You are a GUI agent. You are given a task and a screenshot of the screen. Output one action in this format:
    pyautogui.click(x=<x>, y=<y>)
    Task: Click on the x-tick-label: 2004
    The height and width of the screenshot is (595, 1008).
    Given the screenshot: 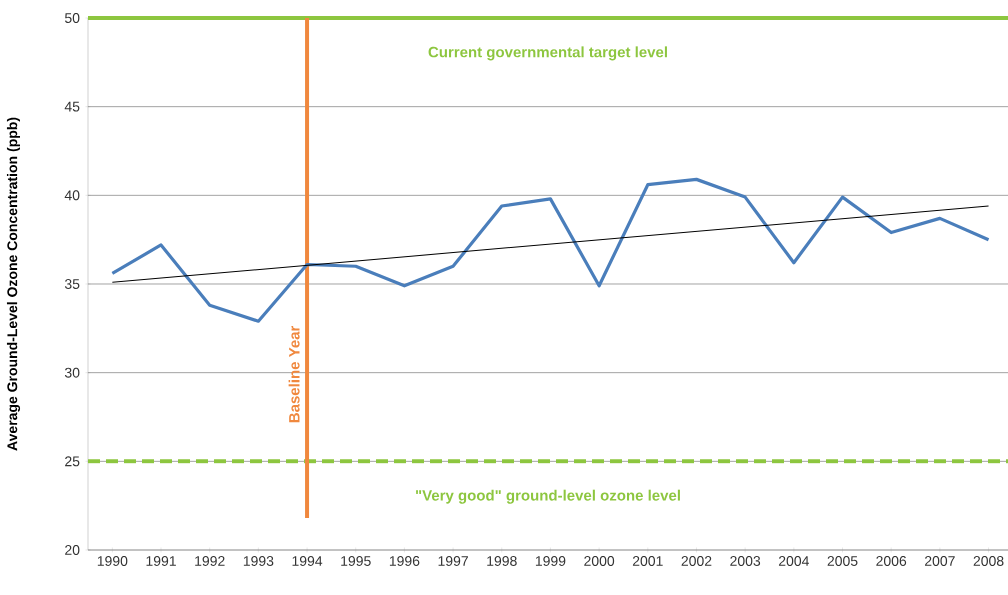 What is the action you would take?
    pyautogui.click(x=793, y=561)
    